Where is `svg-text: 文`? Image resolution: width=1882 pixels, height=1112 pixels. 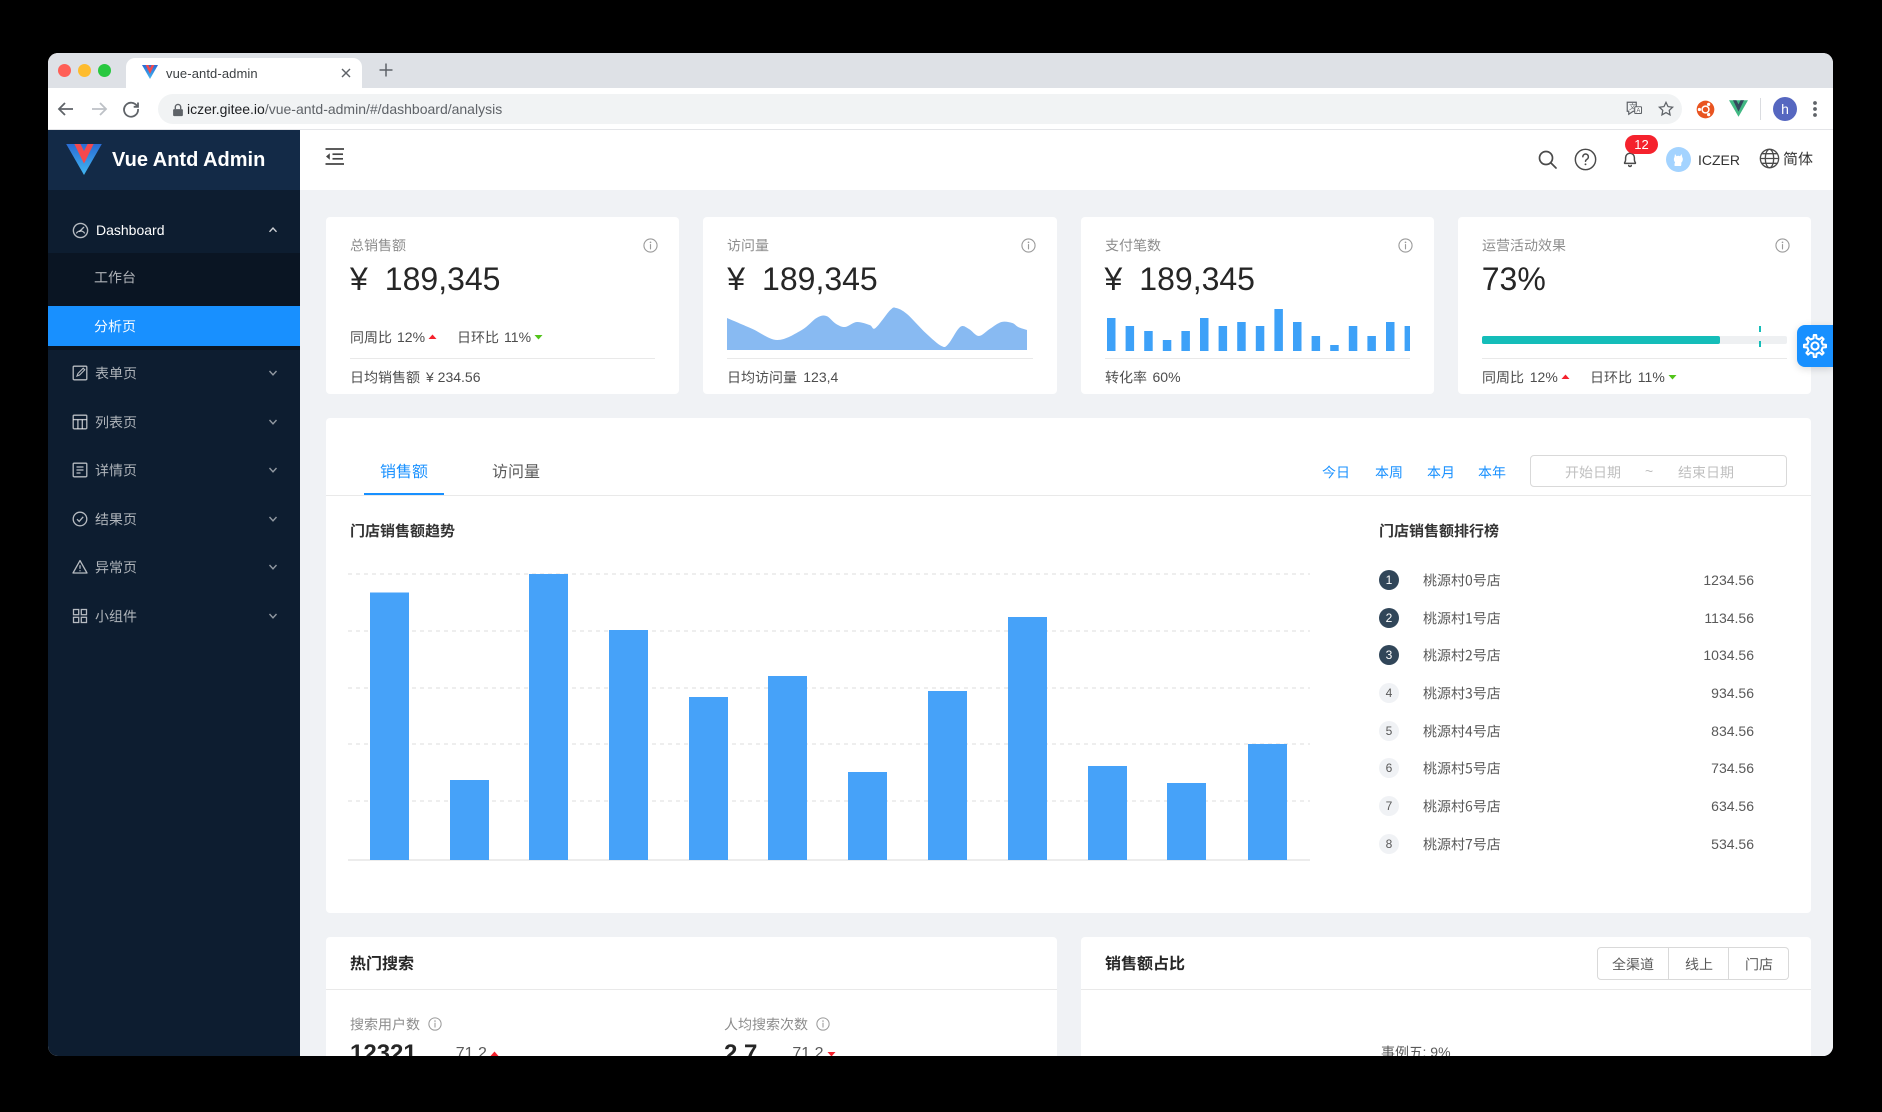
svg-text: 文 is located at coordinates (1632, 106).